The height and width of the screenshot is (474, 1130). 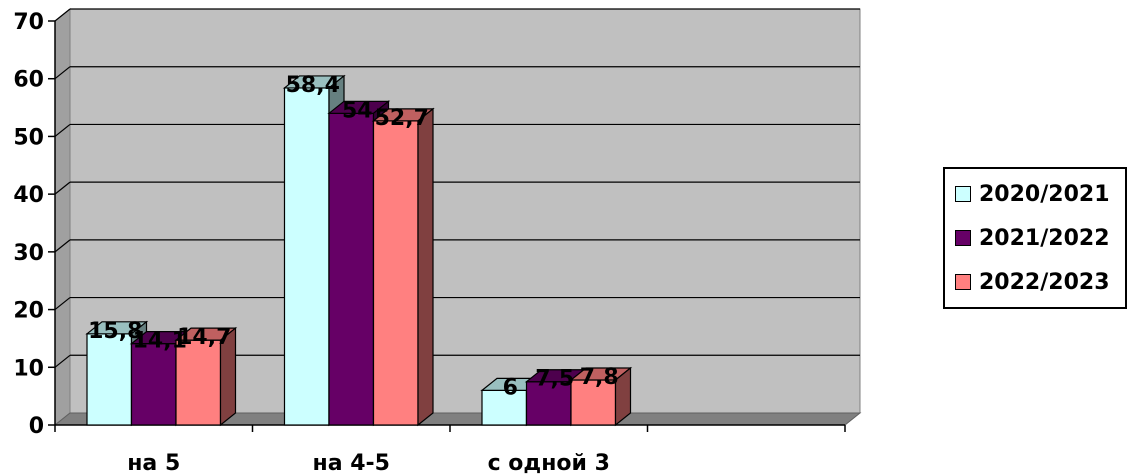 What do you see at coordinates (554, 379) in the screenshot?
I see `data-label: 7,5` at bounding box center [554, 379].